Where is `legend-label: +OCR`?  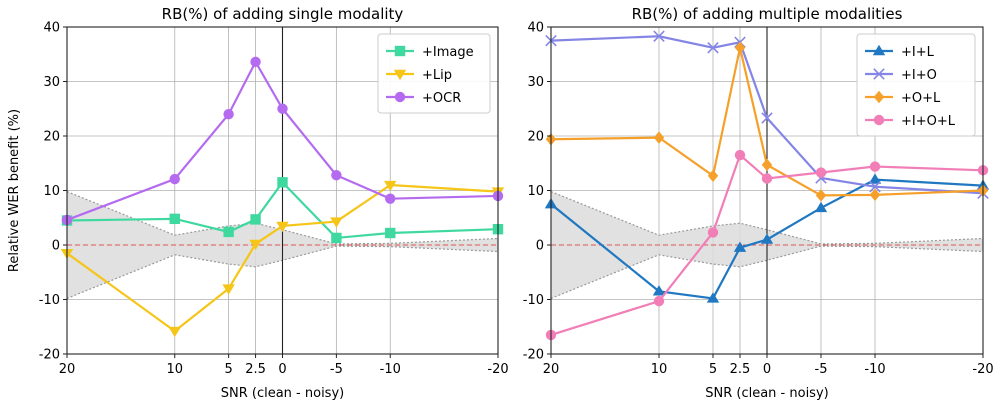 legend-label: +OCR is located at coordinates (441, 98).